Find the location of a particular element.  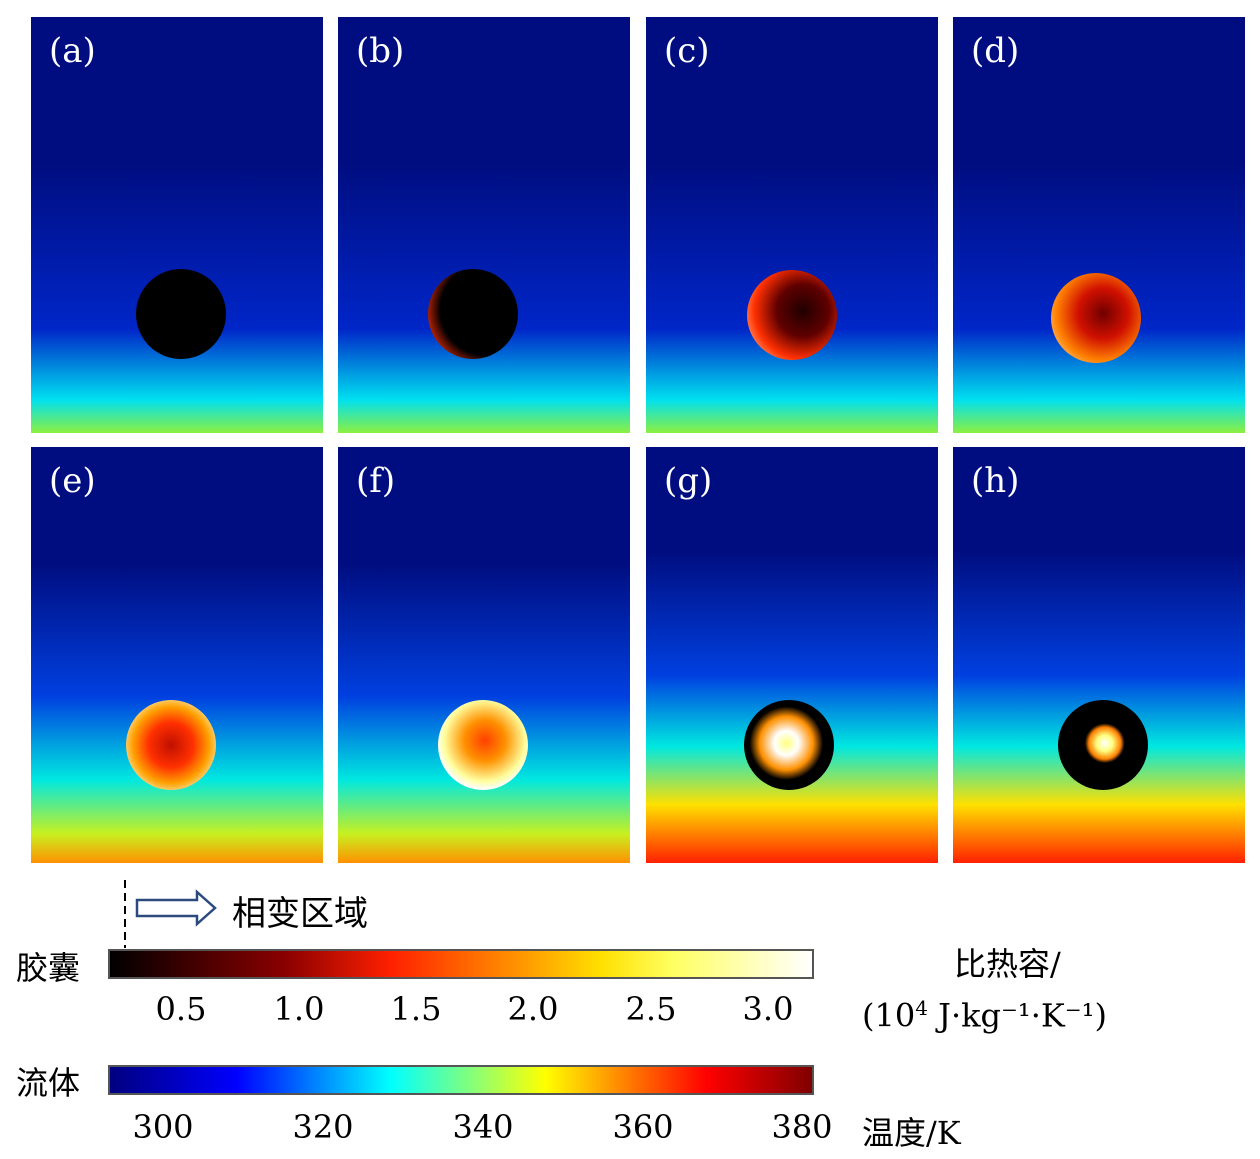

panel-d: (d) is located at coordinates (1099, 225).